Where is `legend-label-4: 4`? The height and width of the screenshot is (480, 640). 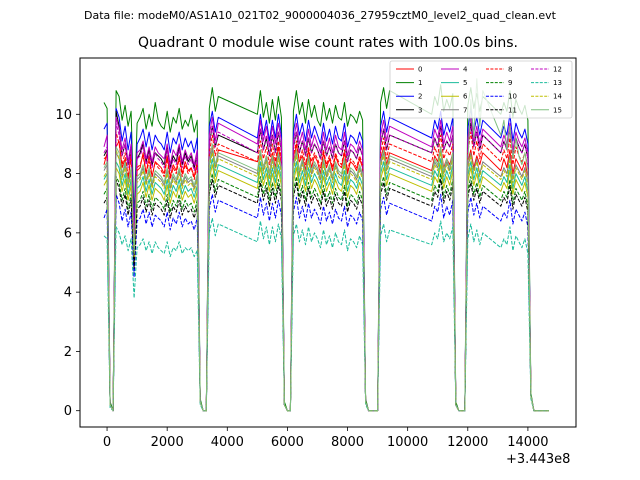 legend-label-4: 4 is located at coordinates (465, 70).